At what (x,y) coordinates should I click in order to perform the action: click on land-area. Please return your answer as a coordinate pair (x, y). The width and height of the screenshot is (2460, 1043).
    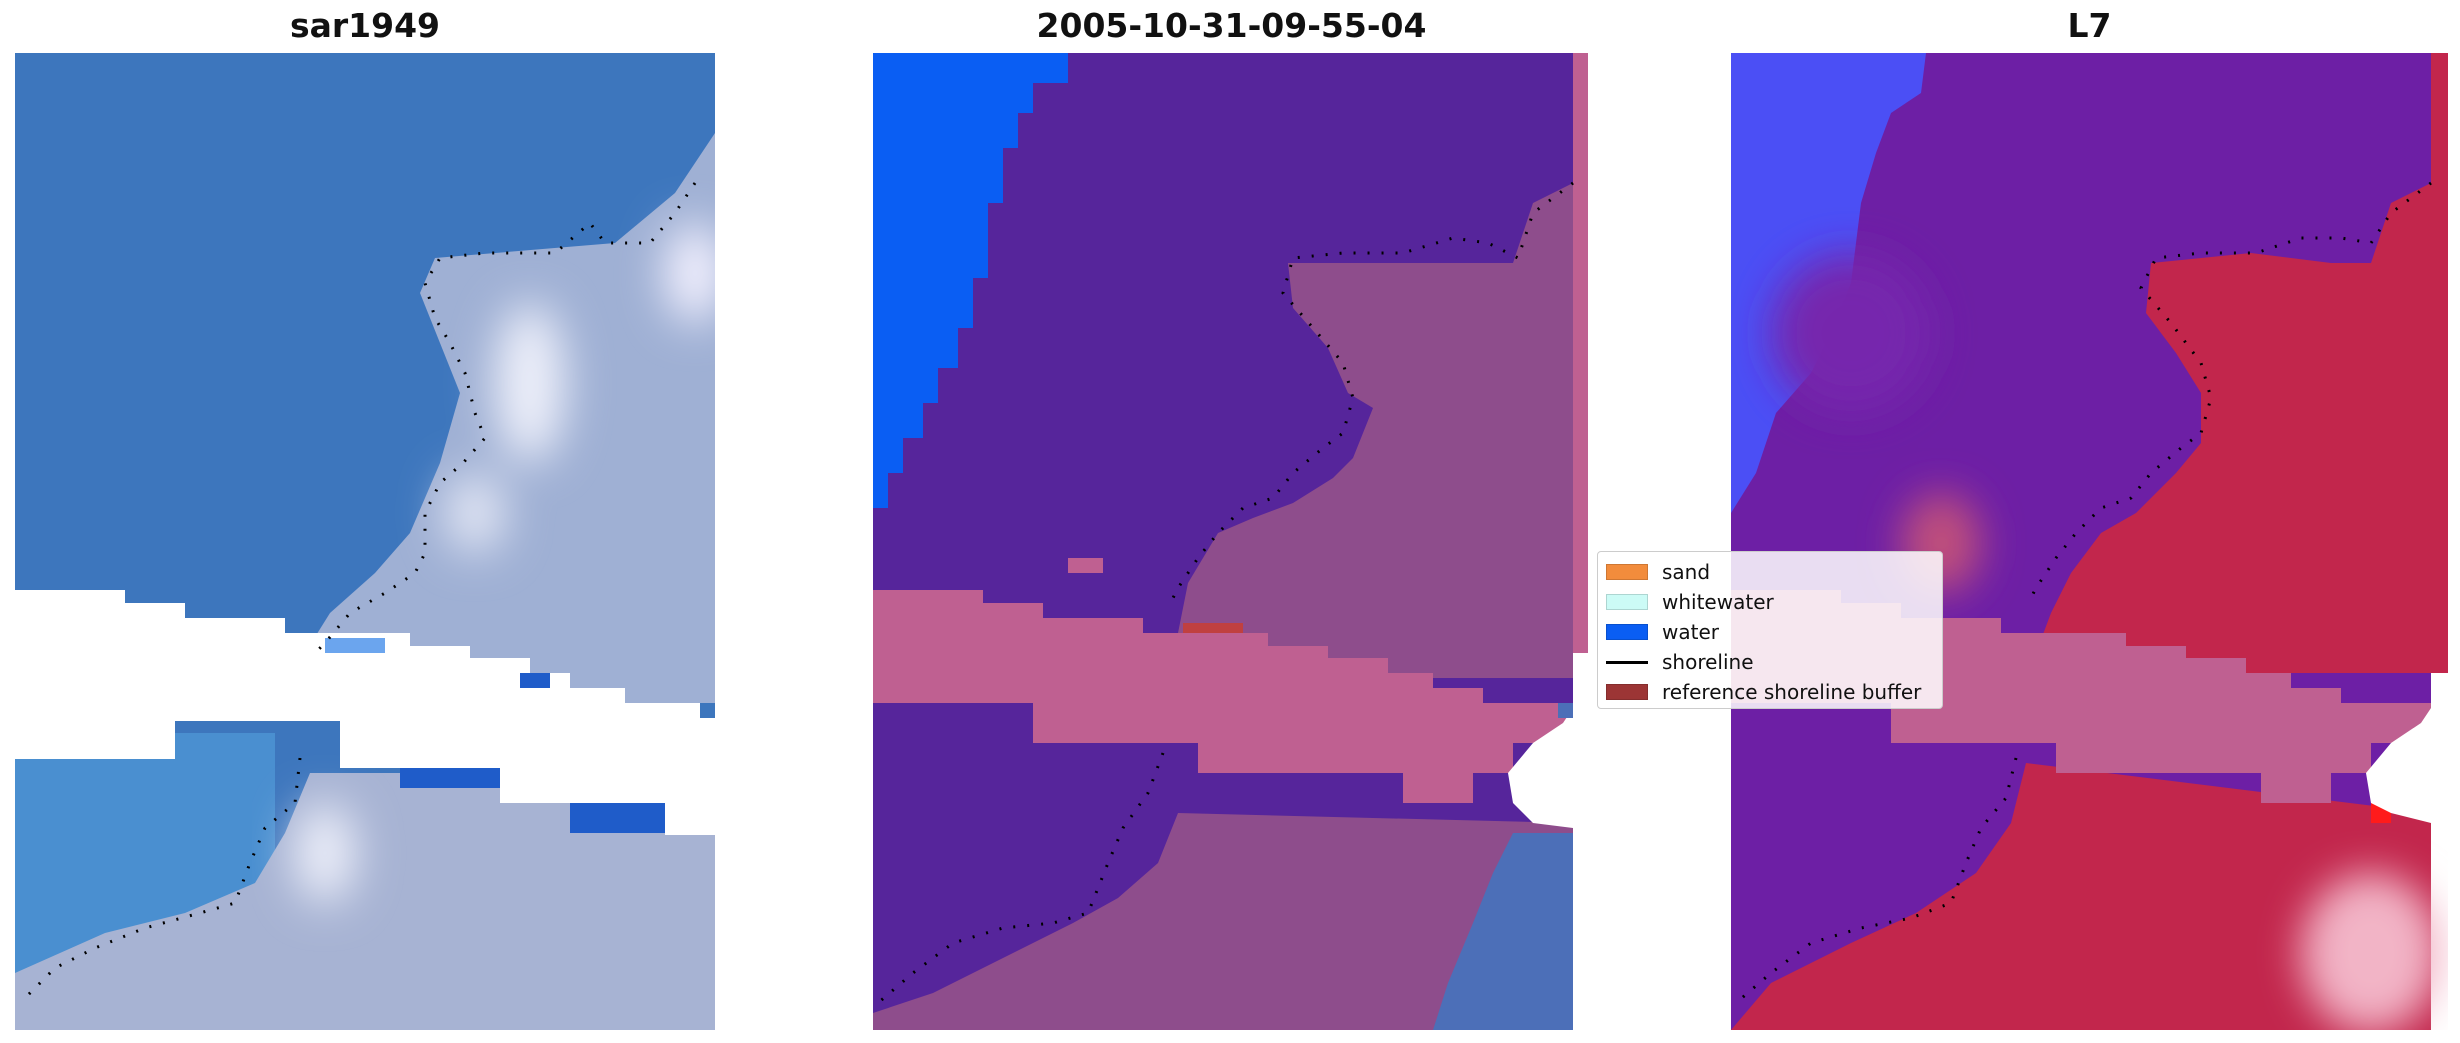
    Looking at the image, I should click on (2233, 428).